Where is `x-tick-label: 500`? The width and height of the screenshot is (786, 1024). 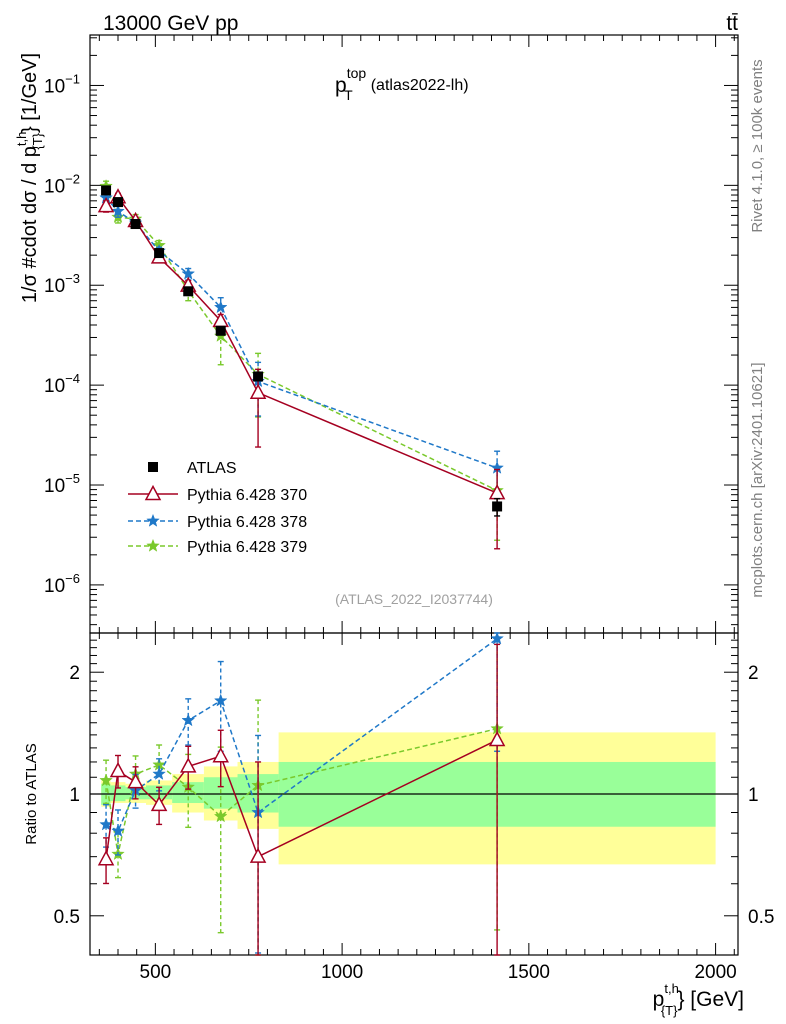 x-tick-label: 500 is located at coordinates (156, 972).